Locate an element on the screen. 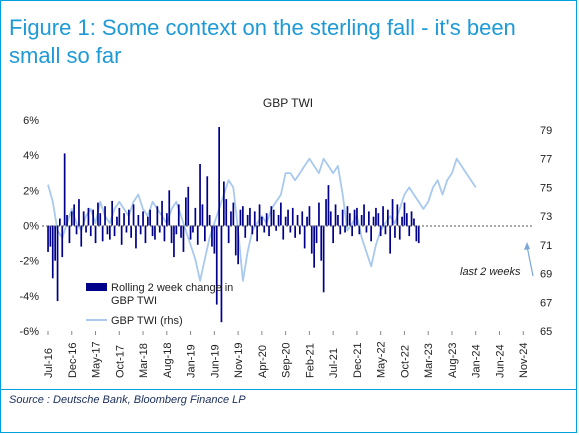  x-axis-tick-label: Aug-18 is located at coordinates (168, 360).